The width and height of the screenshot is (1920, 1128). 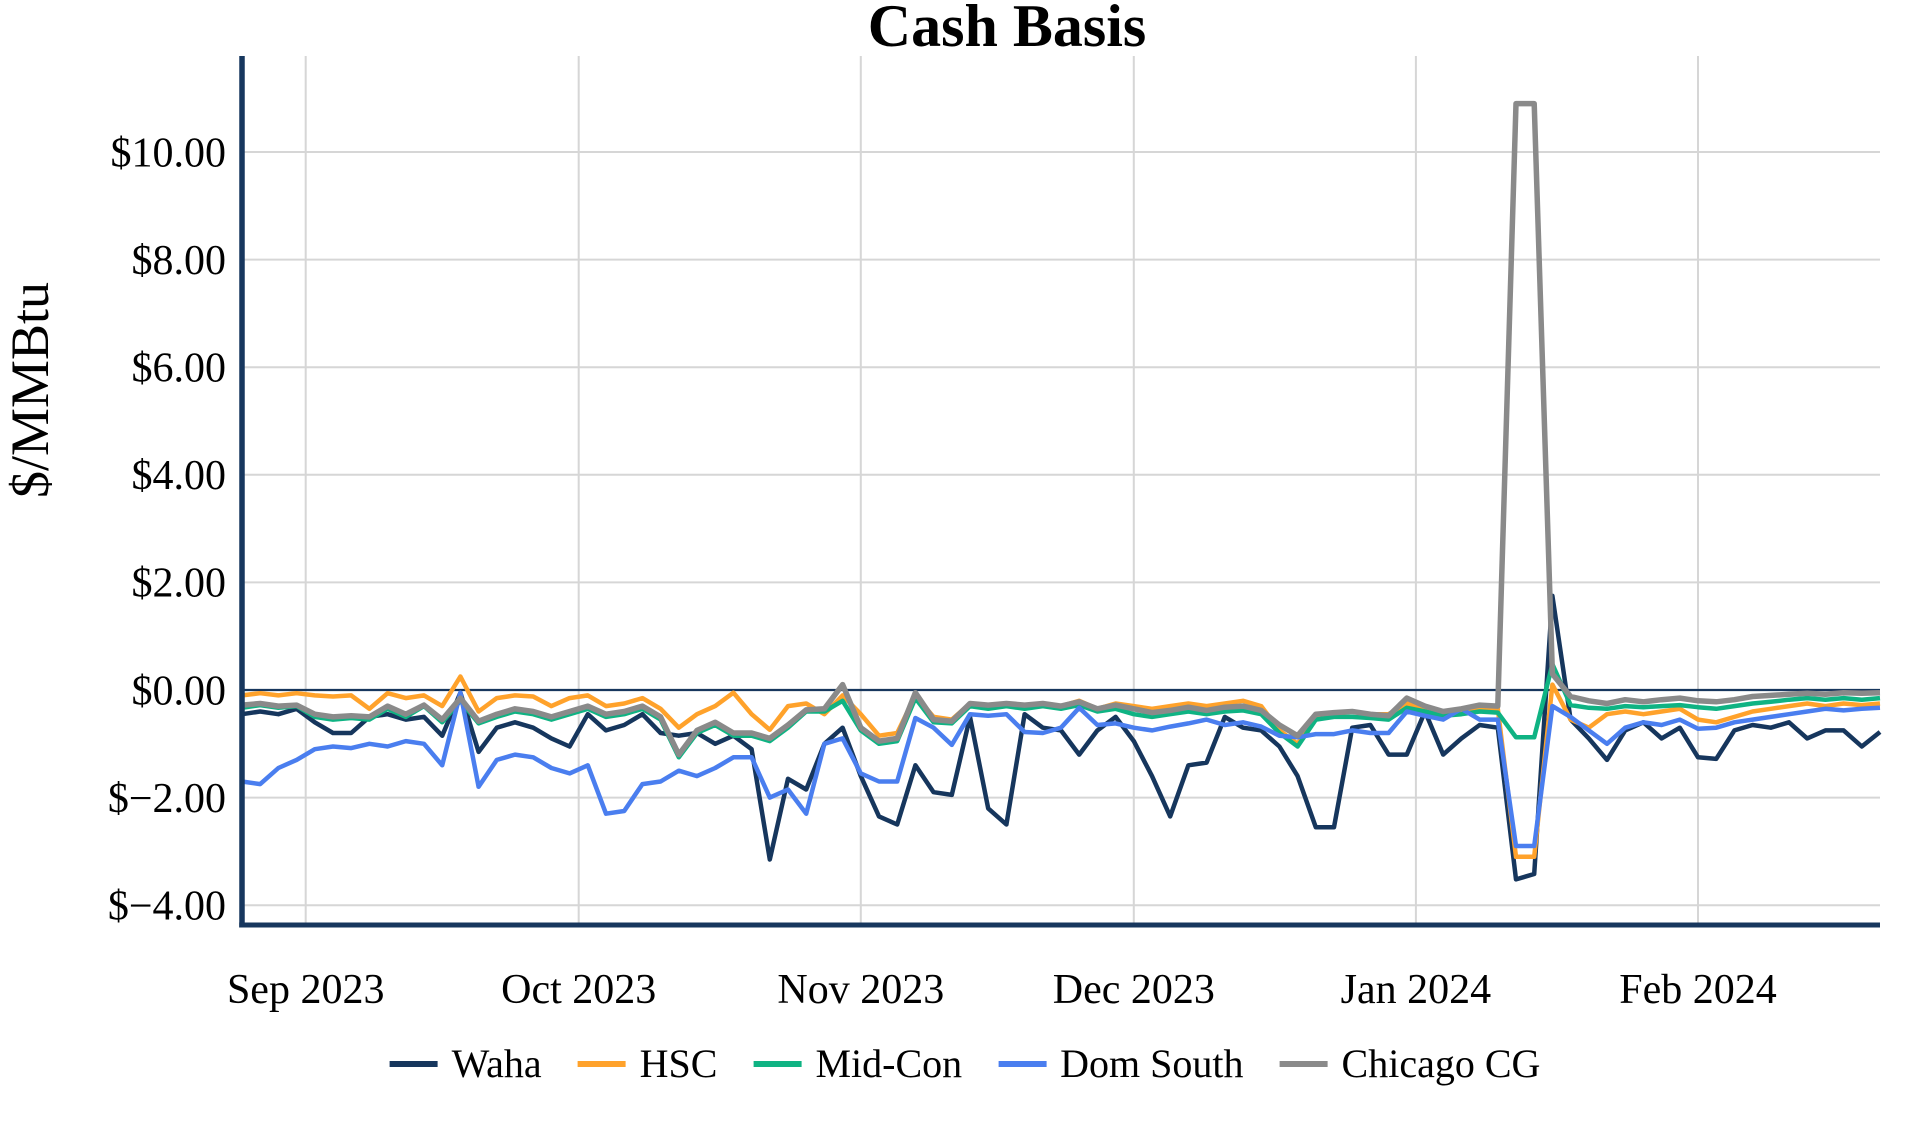 What do you see at coordinates (1007, 29) in the screenshot?
I see `chart-title: Cash Basis` at bounding box center [1007, 29].